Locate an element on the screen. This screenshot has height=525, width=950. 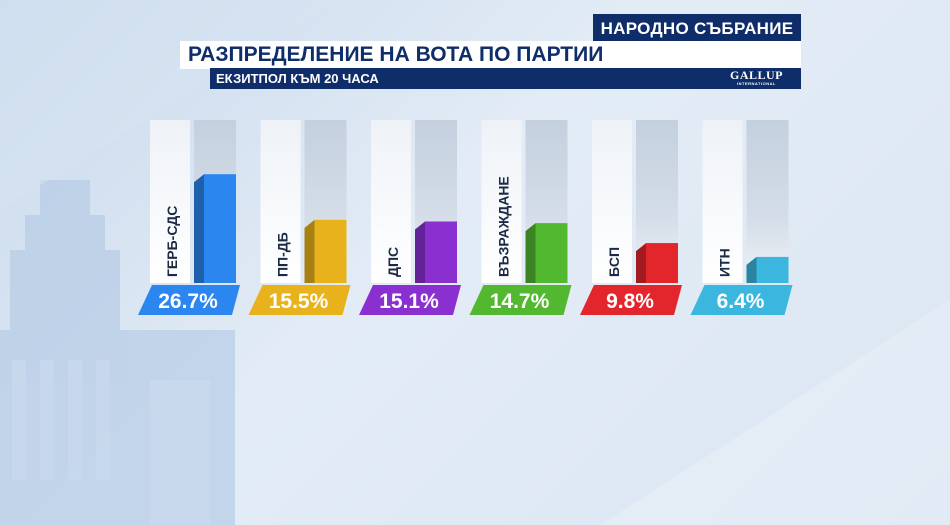
chart-subtitle: ЕКЗИТПОЛ КЪМ 20 ЧАСА is located at coordinates (297, 78).